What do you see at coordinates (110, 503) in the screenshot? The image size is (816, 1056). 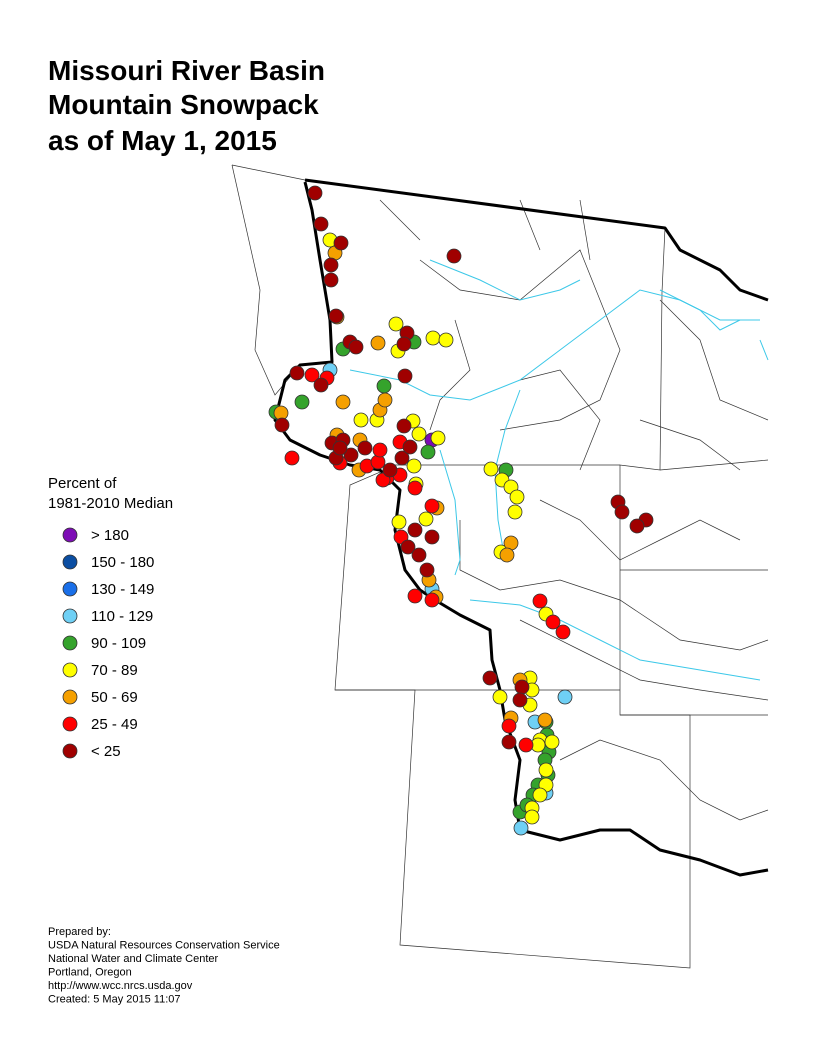 I see `legend-title: 1981-2010 Median` at bounding box center [110, 503].